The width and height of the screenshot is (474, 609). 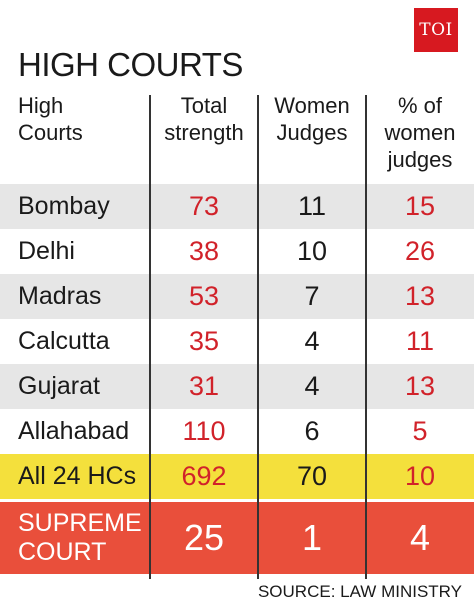 I want to click on cell-total: 53, so click(x=204, y=296).